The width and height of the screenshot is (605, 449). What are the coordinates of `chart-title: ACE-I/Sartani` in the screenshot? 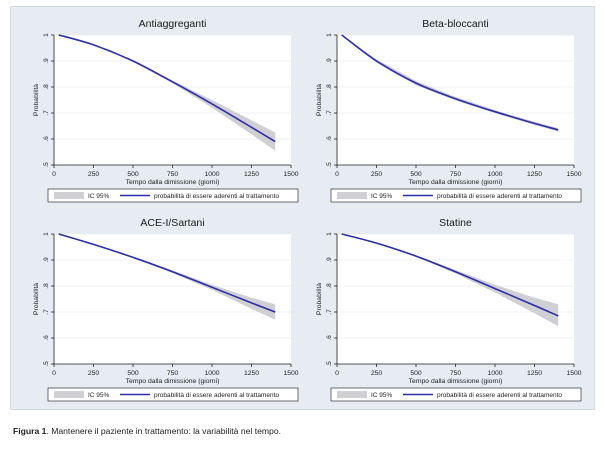 It's located at (172, 223).